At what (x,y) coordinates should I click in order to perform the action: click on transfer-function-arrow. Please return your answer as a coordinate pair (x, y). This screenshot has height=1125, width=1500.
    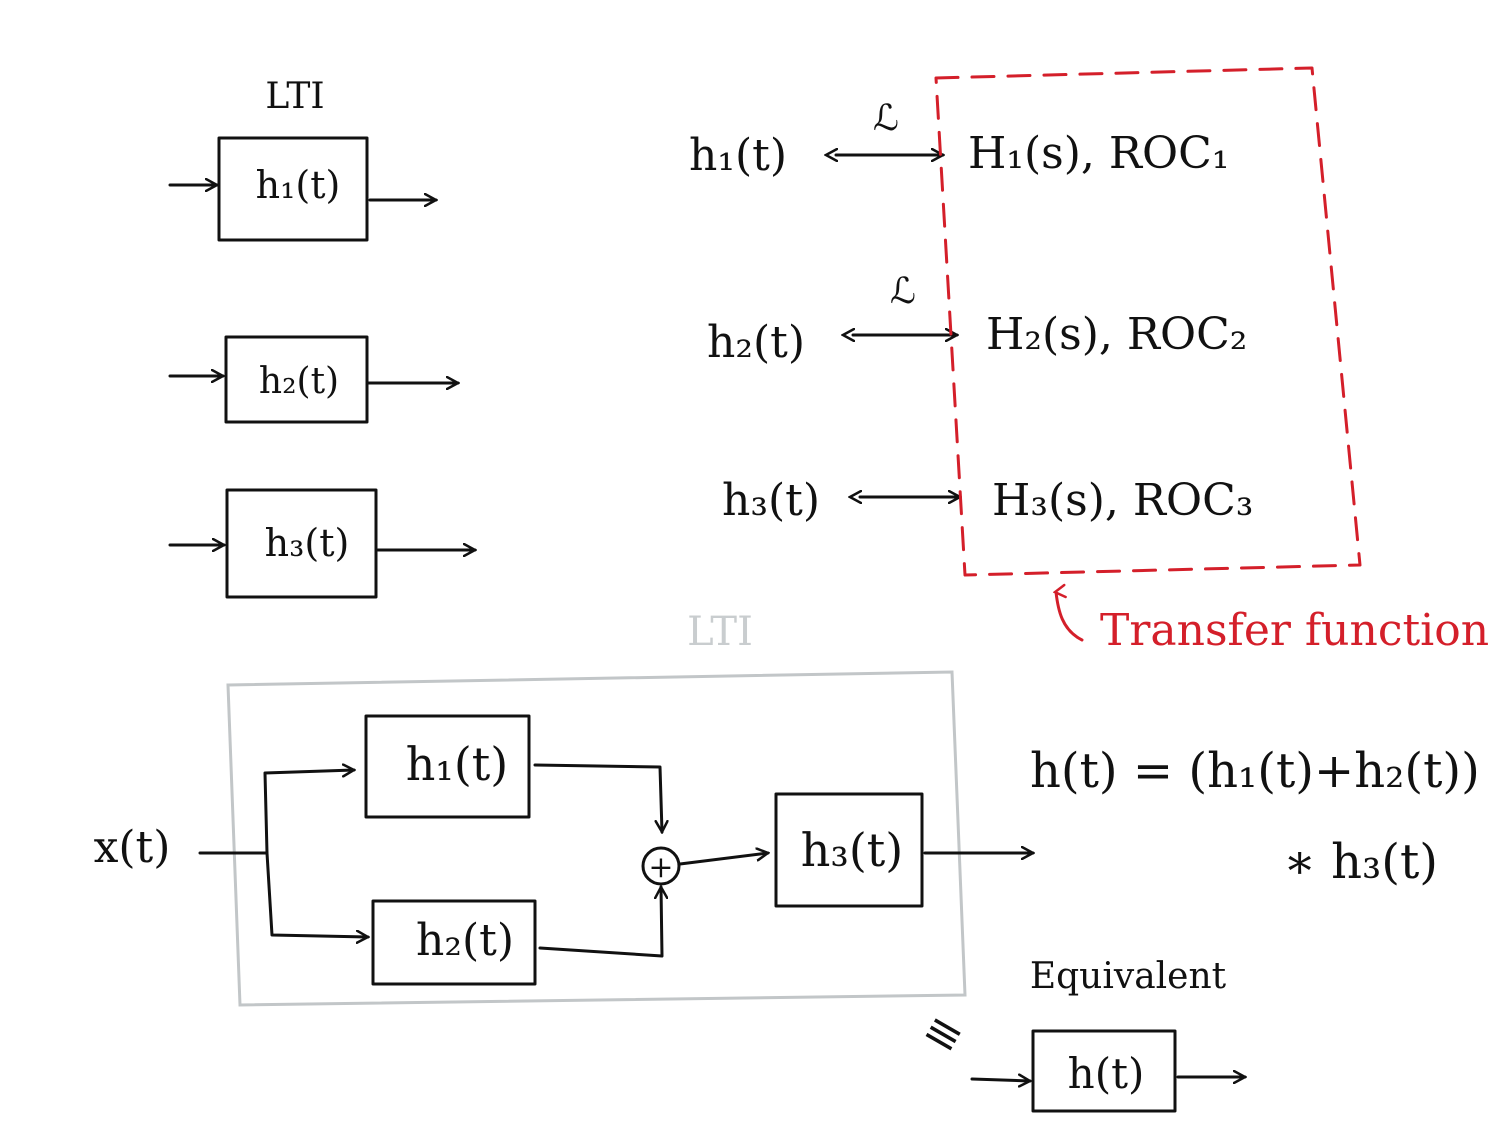
    Looking at the image, I should click on (1070, 617).